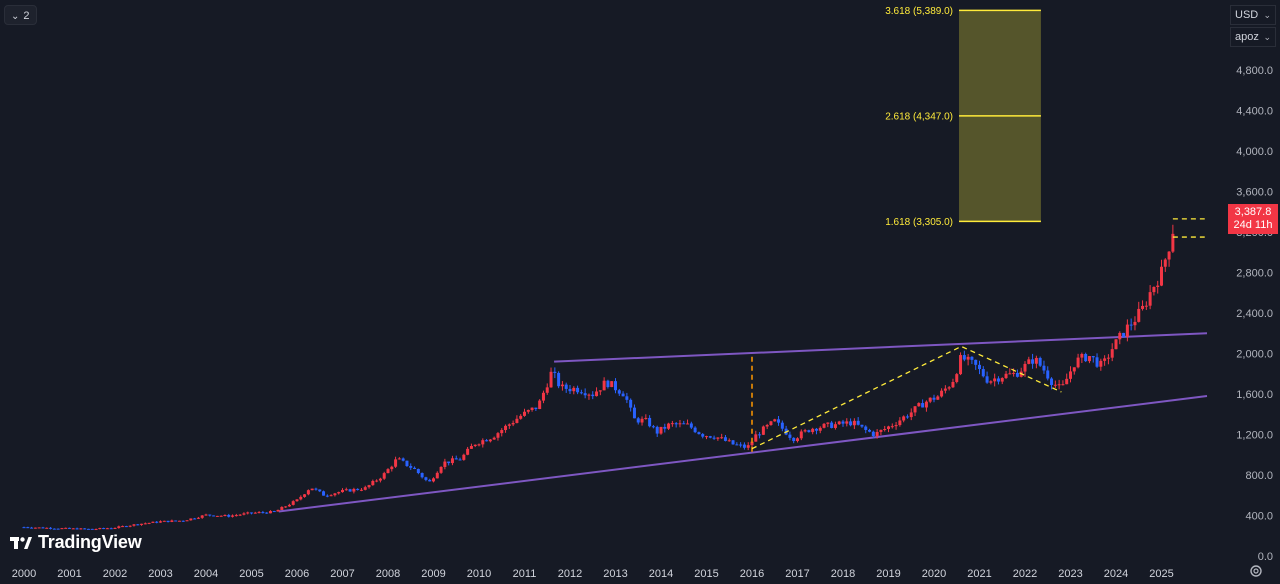 This screenshot has height=584, width=1280. I want to click on settings-gear-icon, so click(1256, 571).